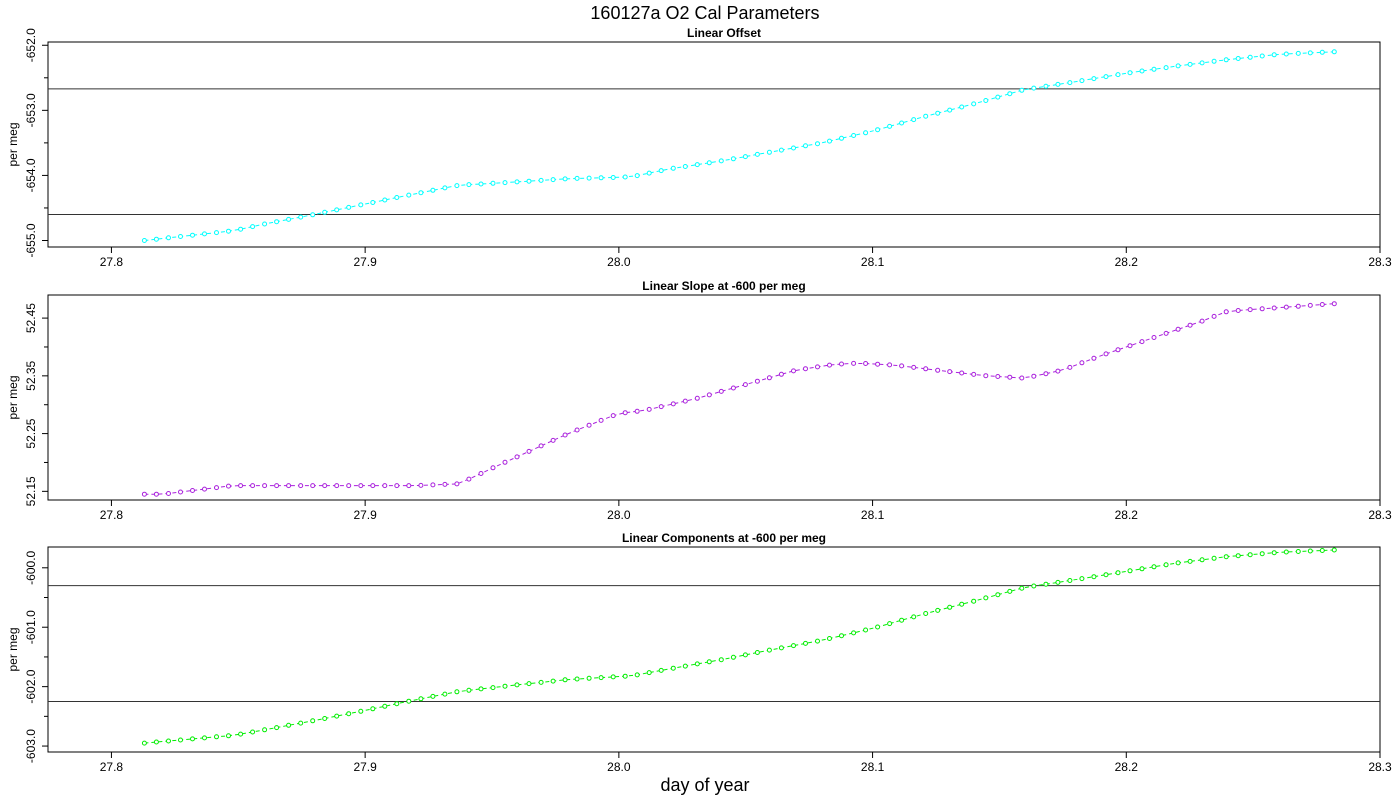 The width and height of the screenshot is (1400, 800). I want to click on y-tick-label: 52.35, so click(31, 376).